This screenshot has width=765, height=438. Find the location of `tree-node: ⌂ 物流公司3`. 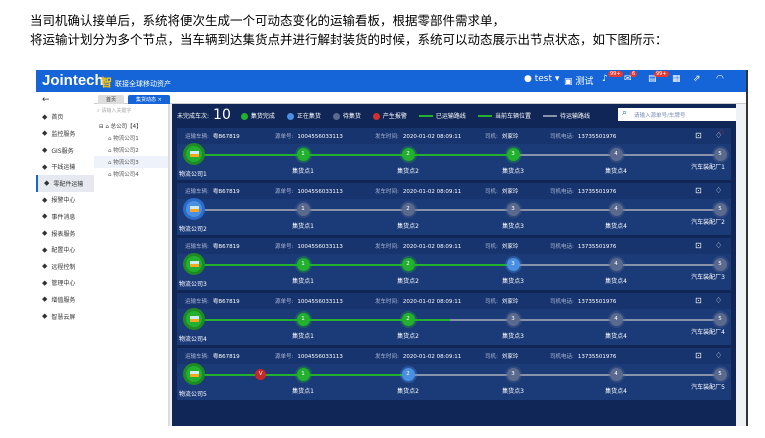

tree-node: ⌂ 物流公司3 is located at coordinates (131, 162).